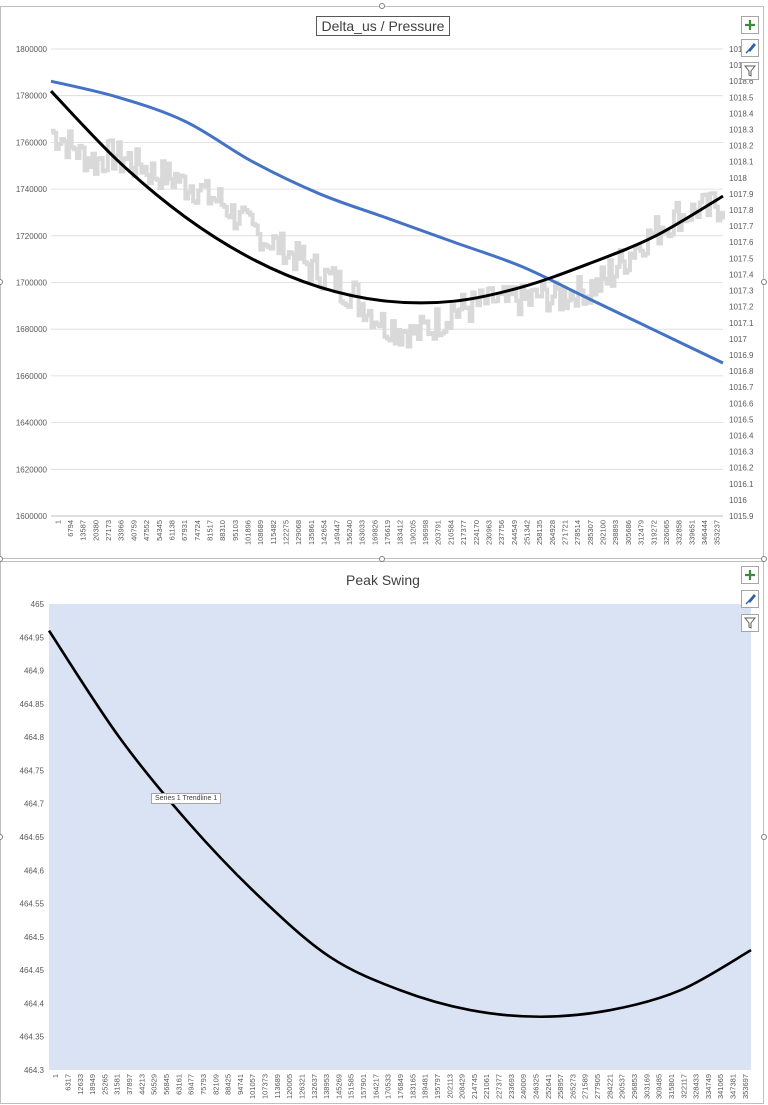 Image resolution: width=768 pixels, height=1105 pixels. Describe the element at coordinates (615, 532) in the screenshot. I see `x-tick-label: 298893` at that location.